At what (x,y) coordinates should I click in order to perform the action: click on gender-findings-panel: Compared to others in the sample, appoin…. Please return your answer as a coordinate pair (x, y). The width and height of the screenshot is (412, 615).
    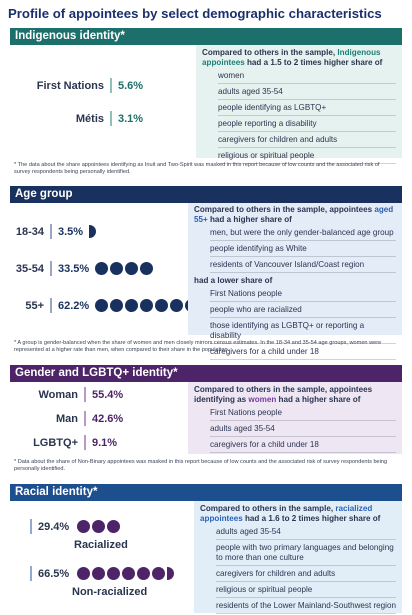
    Looking at the image, I should click on (295, 418).